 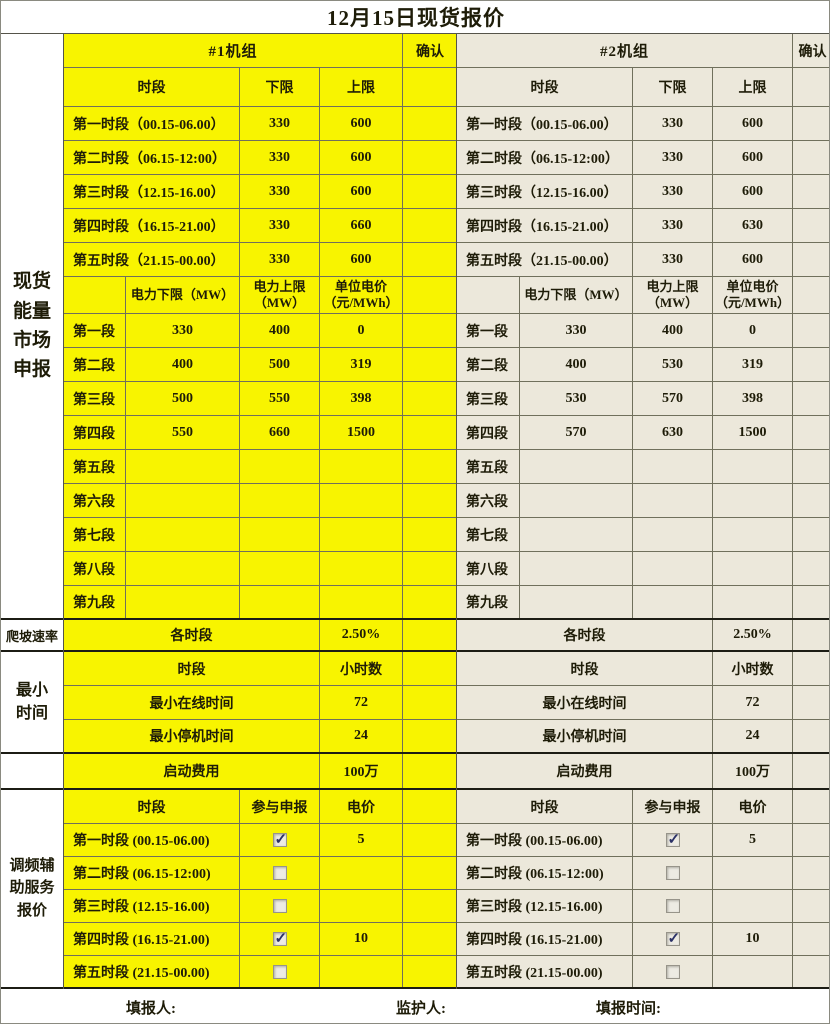 What do you see at coordinates (544, 225) in the screenshot?
I see `period-cell: 第四时段（16.15-21.00）` at bounding box center [544, 225].